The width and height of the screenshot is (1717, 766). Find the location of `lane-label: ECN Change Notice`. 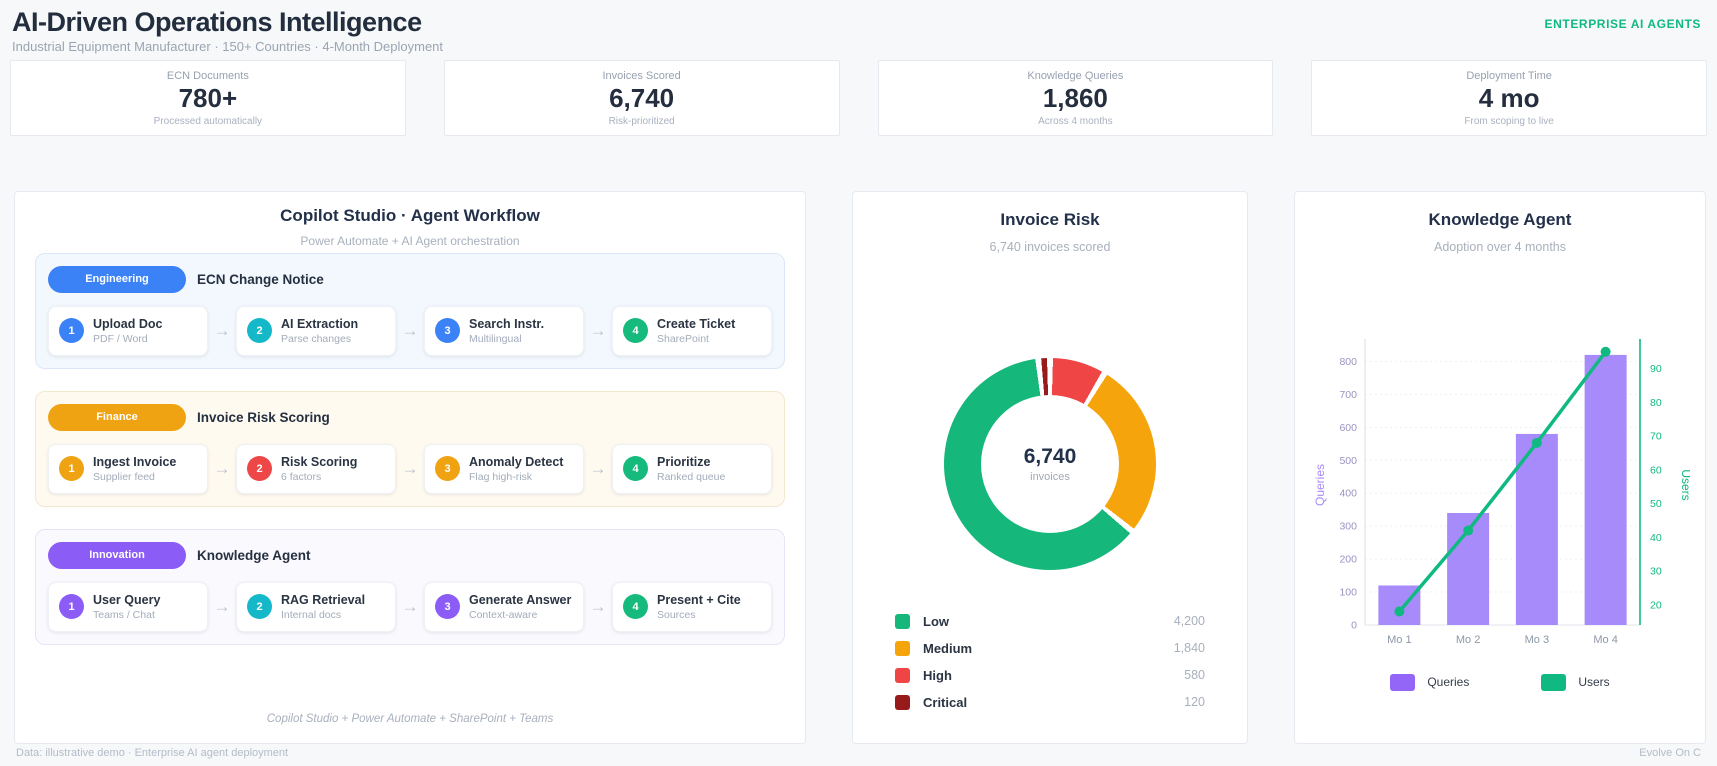

lane-label: ECN Change Notice is located at coordinates (260, 279).